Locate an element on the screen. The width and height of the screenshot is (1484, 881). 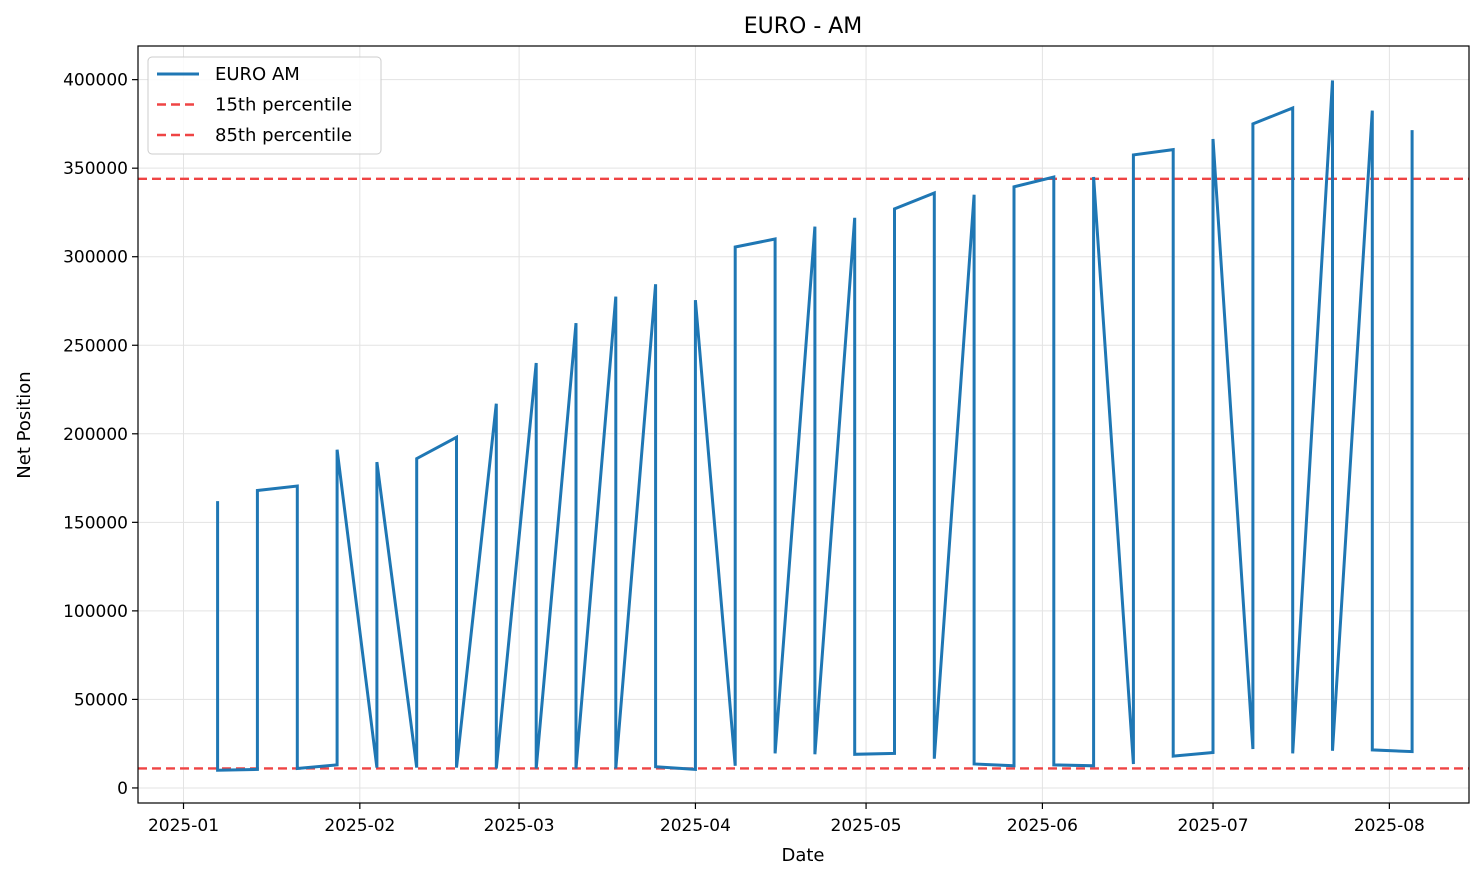
y-tick-label: 200000 is located at coordinates (95, 435).